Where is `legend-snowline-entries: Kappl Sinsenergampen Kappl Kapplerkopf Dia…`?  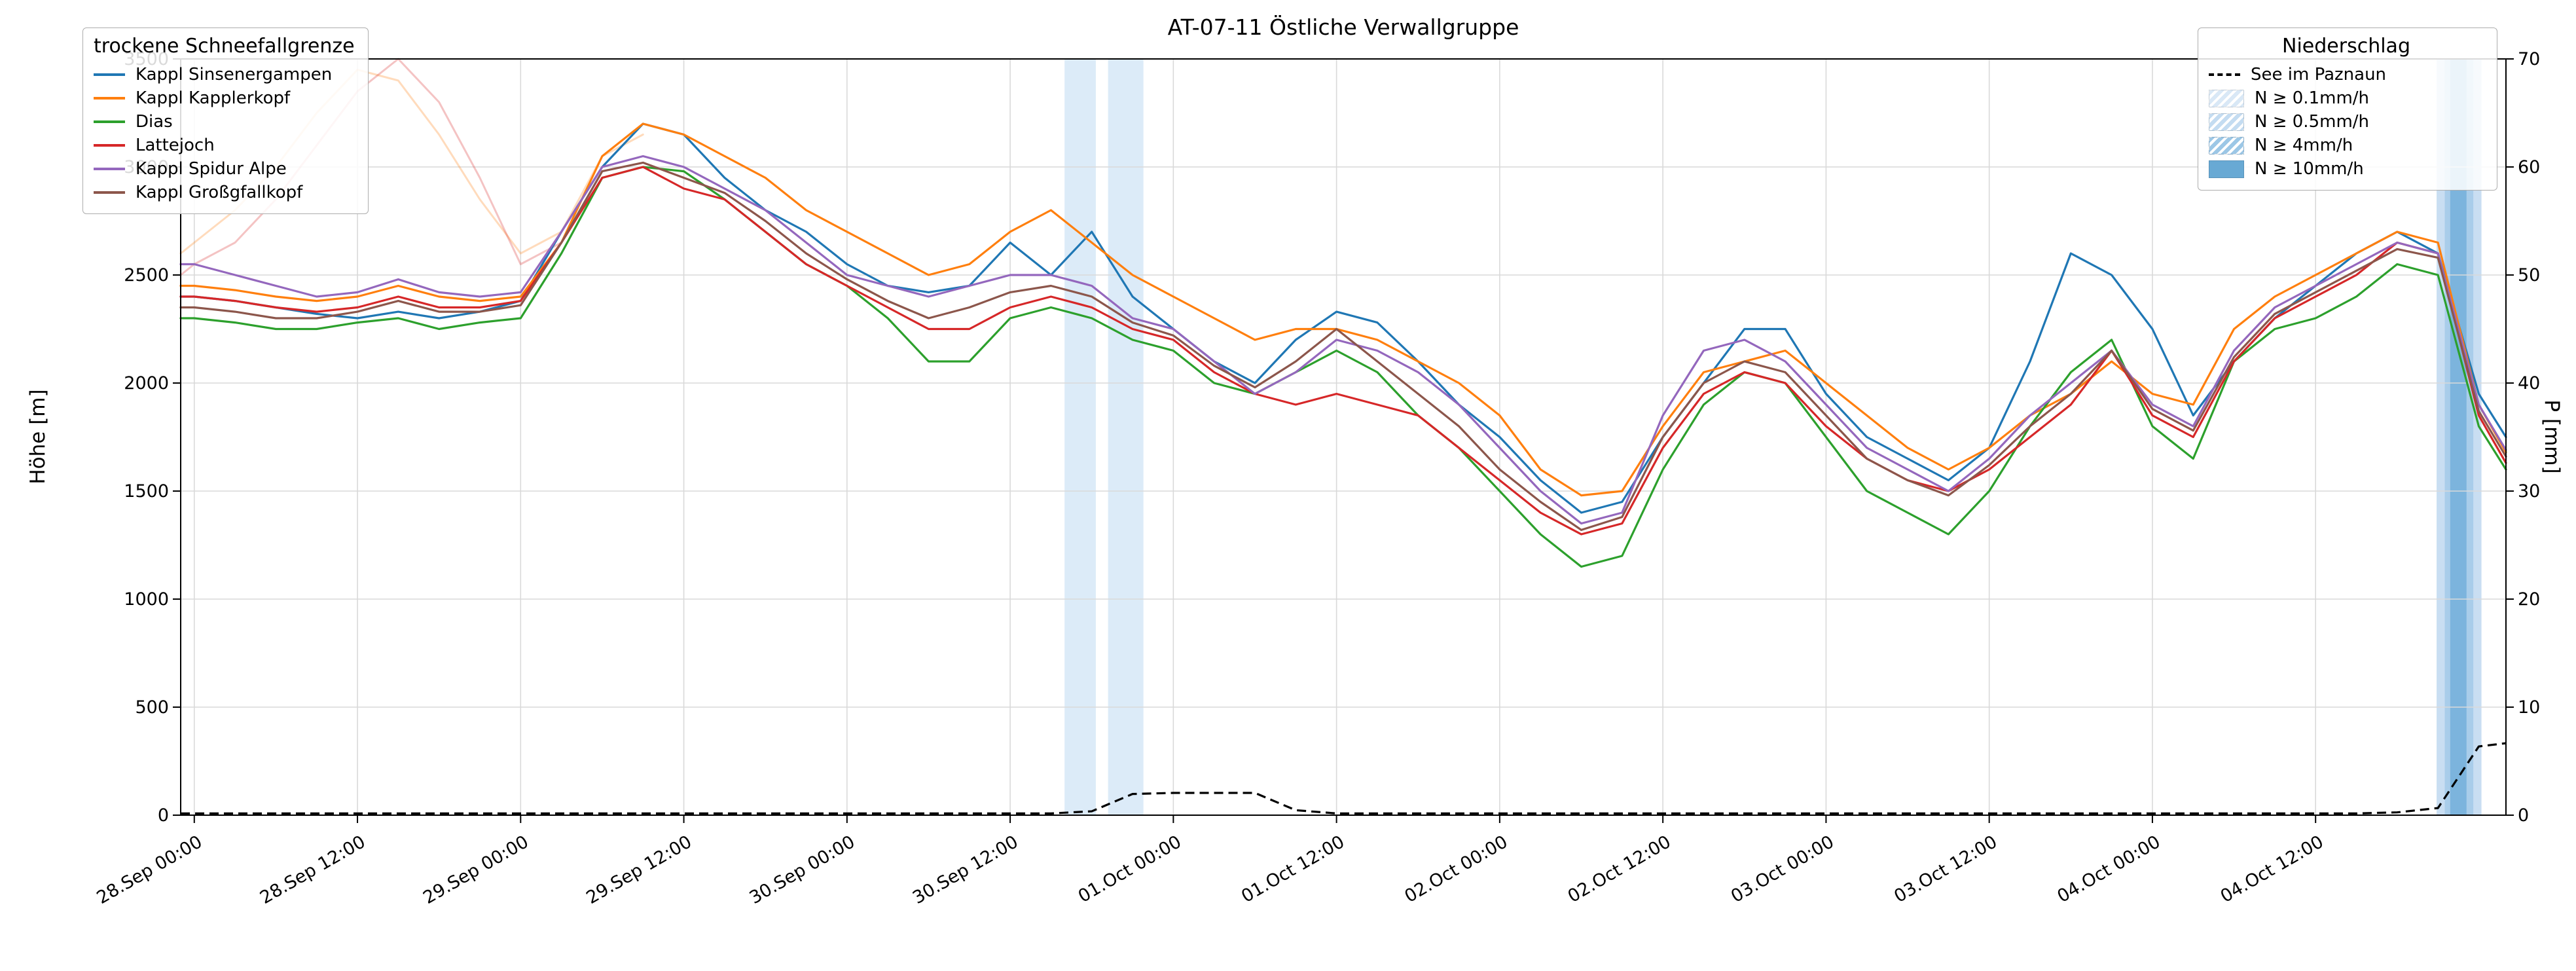
legend-snowline-entries: Kappl Sinsenergampen Kappl Kapplerkopf Dia… is located at coordinates (224, 133).